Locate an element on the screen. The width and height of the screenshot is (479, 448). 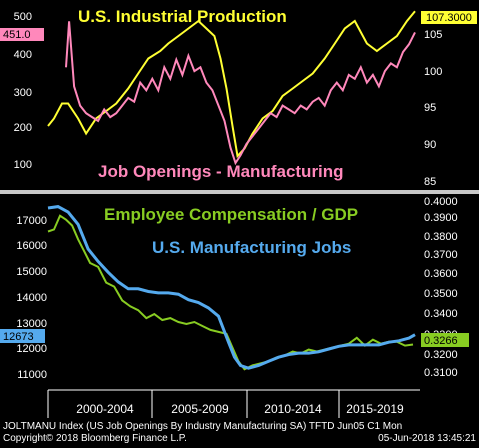
top-right-tick: 100 is located at coordinates (433, 72).